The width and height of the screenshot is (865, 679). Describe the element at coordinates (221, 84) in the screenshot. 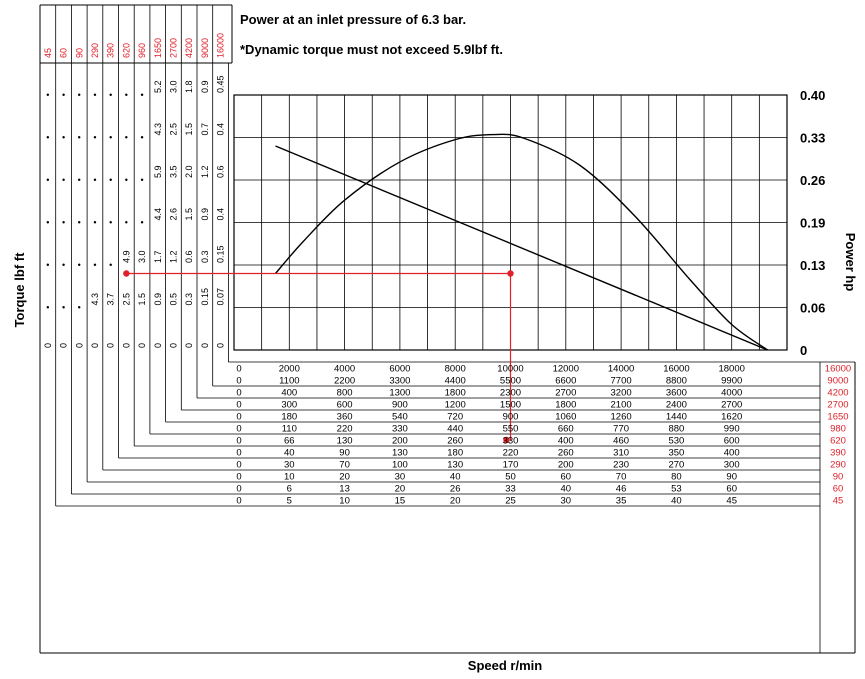

I see `torque-value: 0.45` at that location.